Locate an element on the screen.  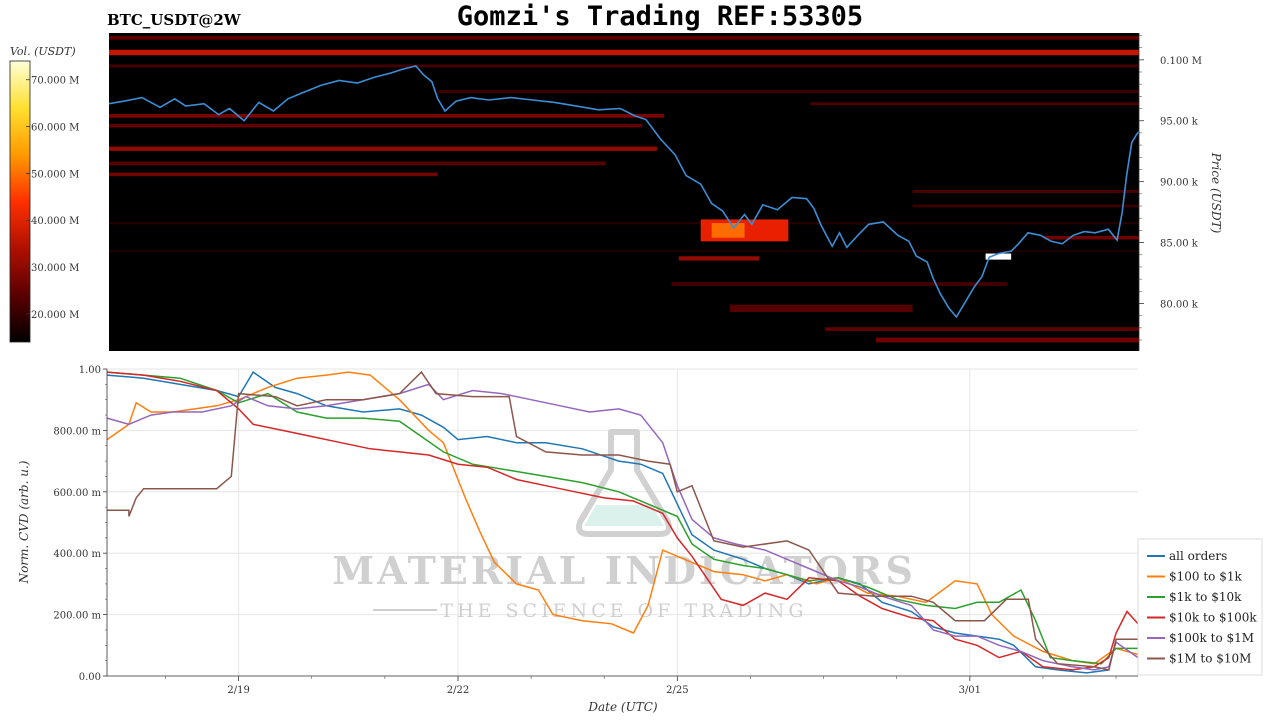
legend-label: all orders is located at coordinates (1198, 556).